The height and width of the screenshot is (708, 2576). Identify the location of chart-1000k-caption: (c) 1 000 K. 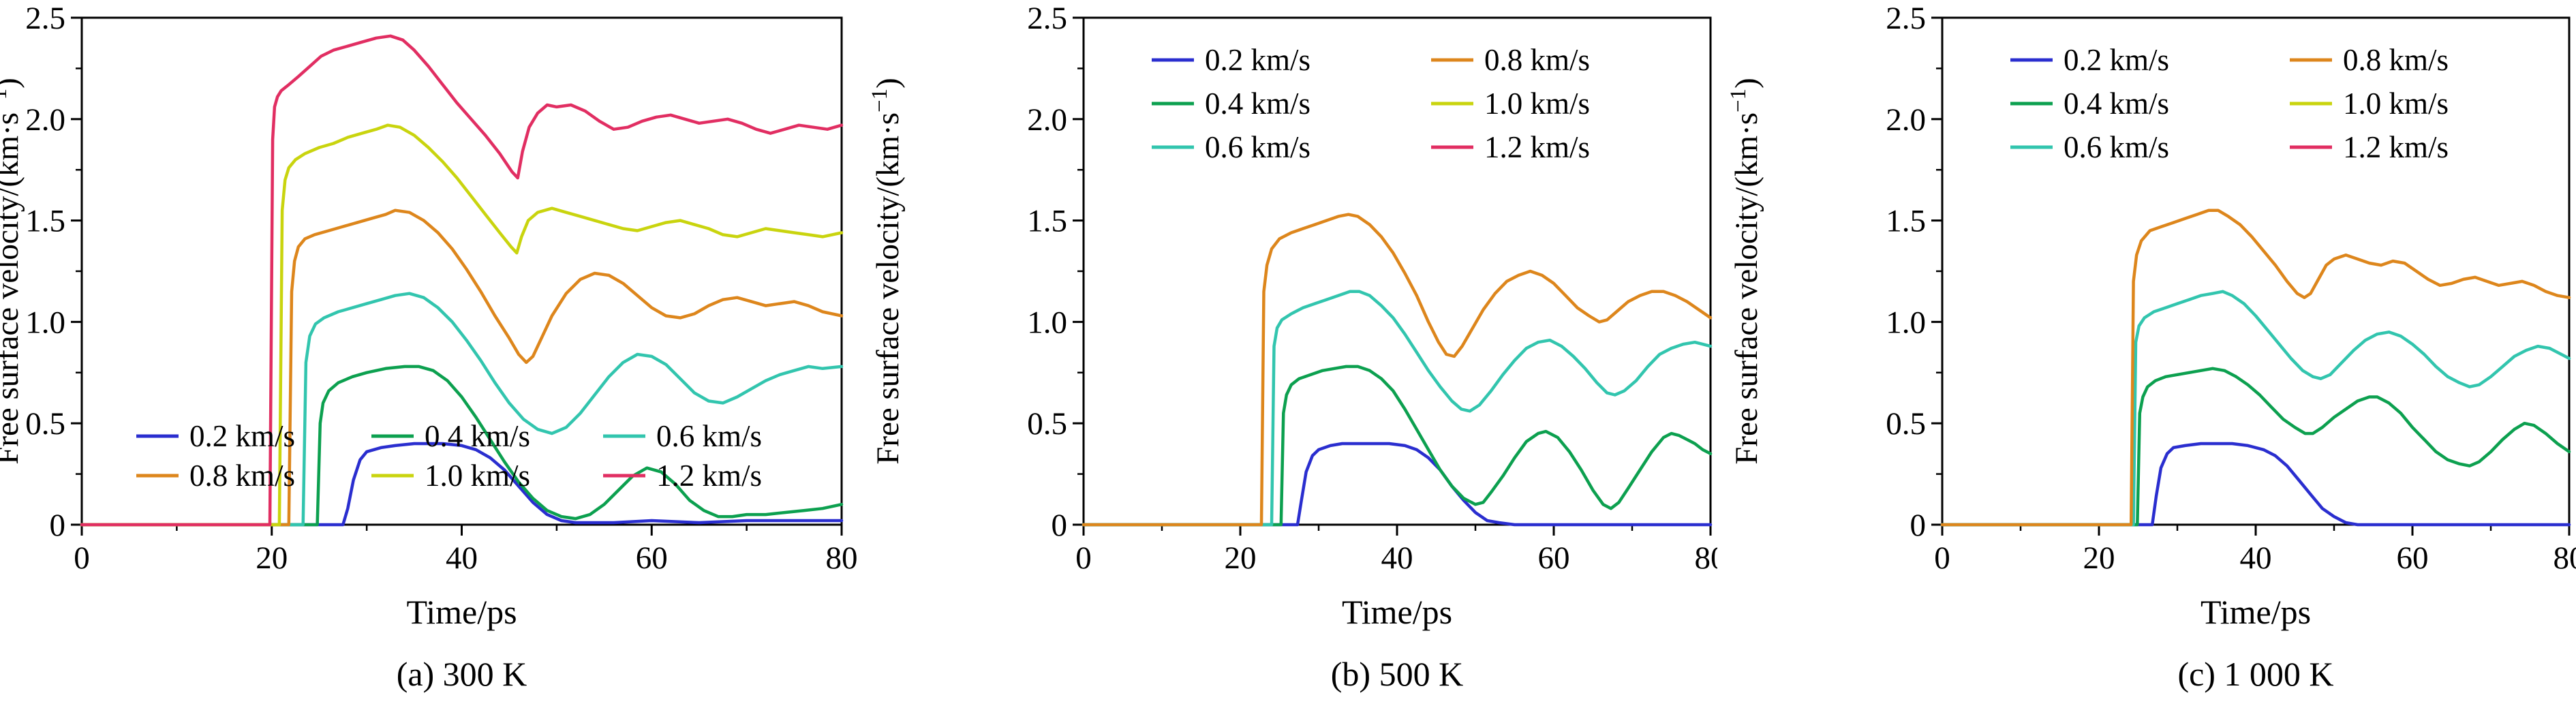
(2255, 674).